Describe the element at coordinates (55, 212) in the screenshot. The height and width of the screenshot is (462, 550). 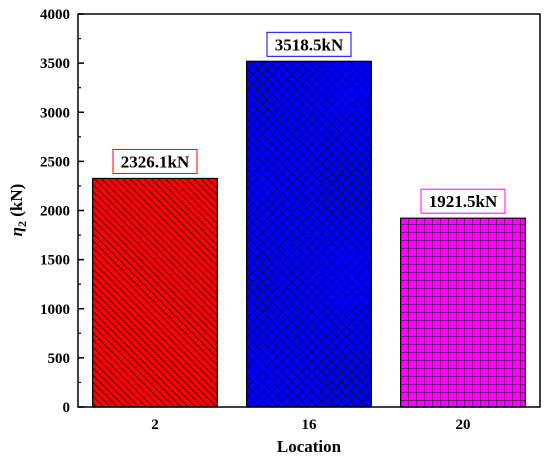
I see `y-tick-label: 2000` at that location.